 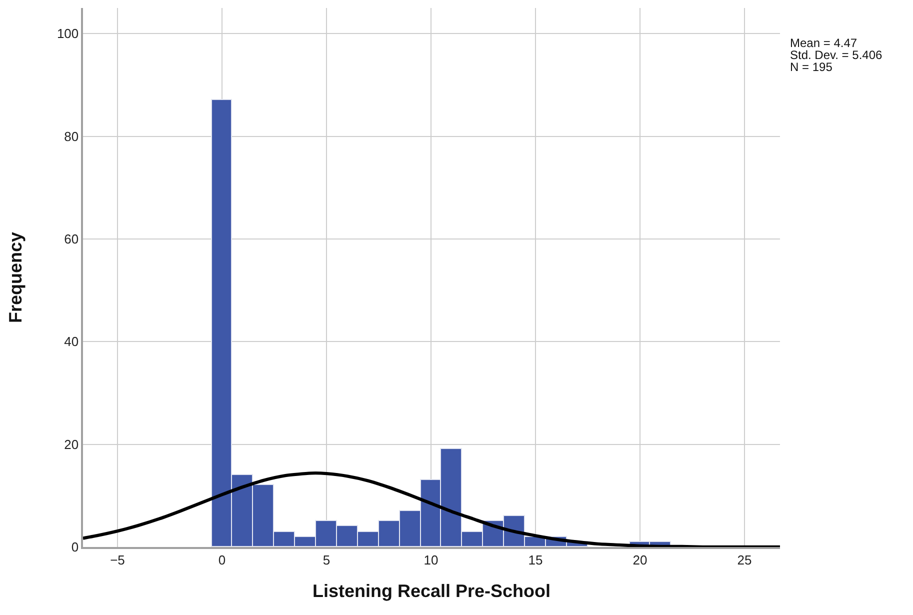 I want to click on text: N = 195, so click(x=811, y=67).